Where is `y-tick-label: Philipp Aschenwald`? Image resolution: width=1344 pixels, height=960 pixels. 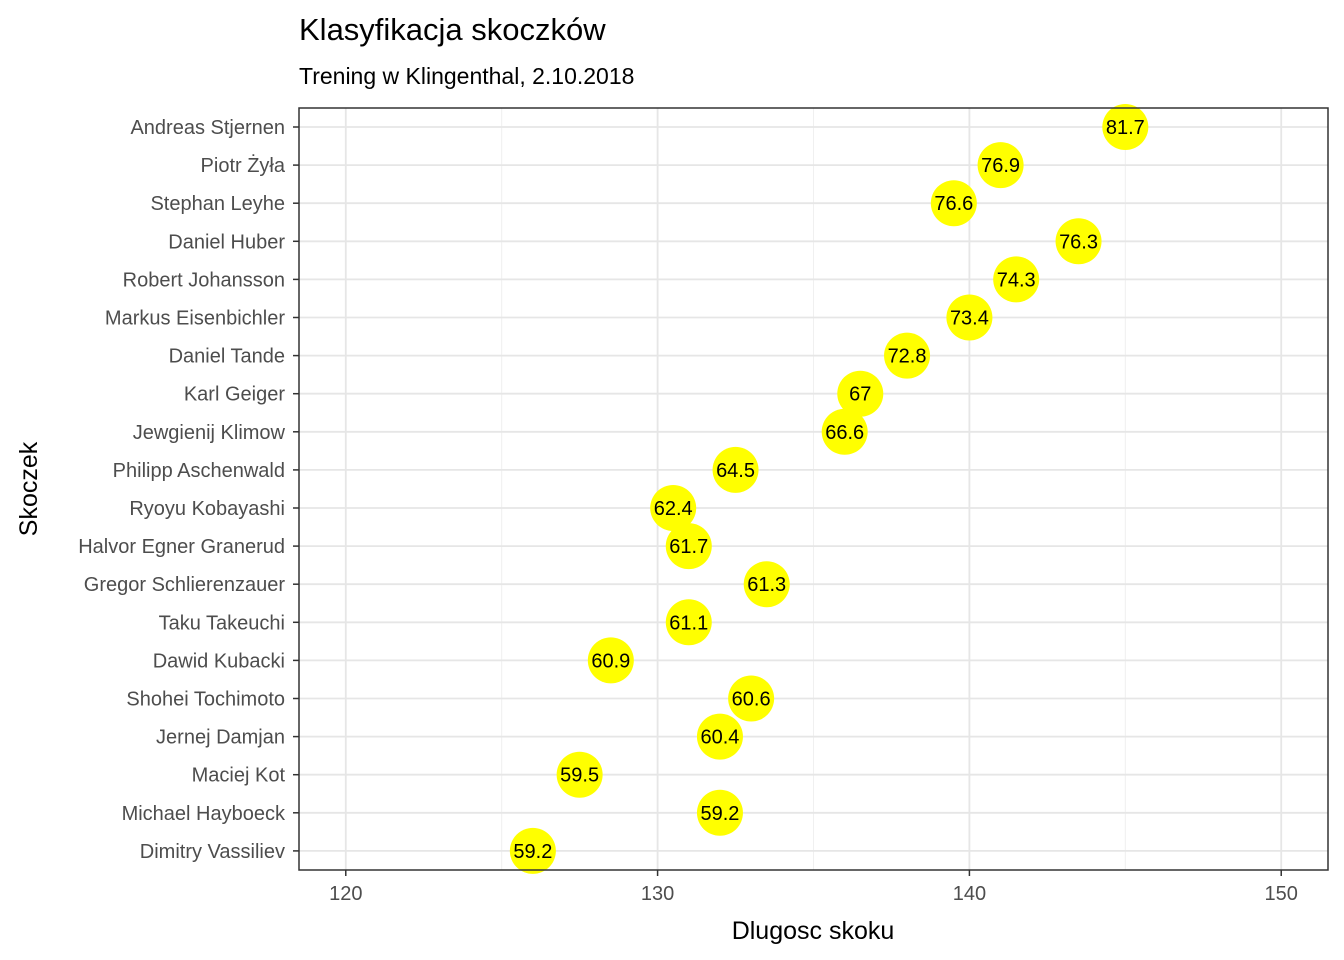 y-tick-label: Philipp Aschenwald is located at coordinates (199, 471).